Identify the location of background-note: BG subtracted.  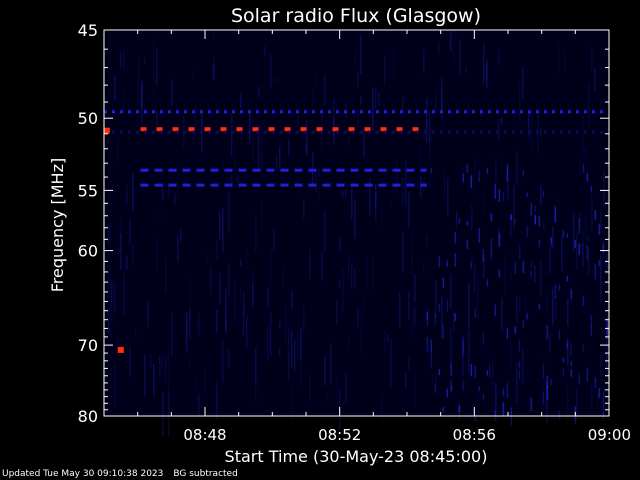
(205, 474).